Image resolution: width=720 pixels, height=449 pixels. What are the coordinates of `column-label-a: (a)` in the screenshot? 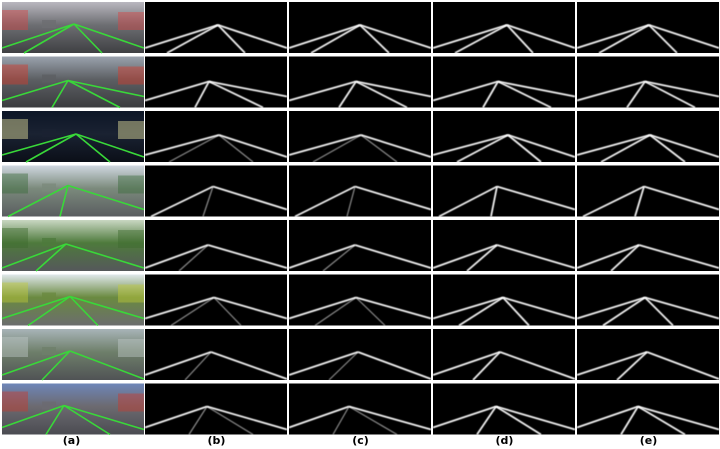 It's located at (71, 440).